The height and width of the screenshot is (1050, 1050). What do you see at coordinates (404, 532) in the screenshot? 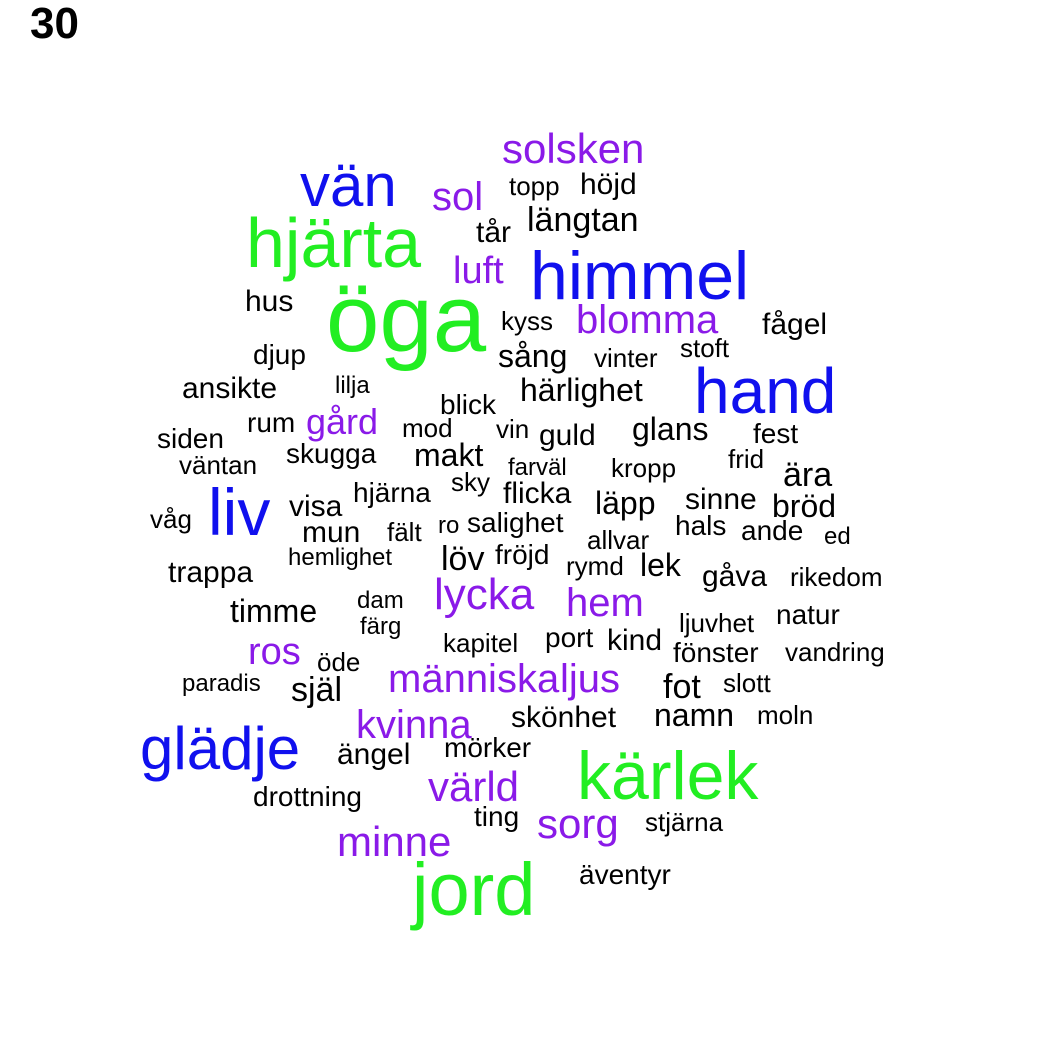
I see `cloud-word: fält` at bounding box center [404, 532].